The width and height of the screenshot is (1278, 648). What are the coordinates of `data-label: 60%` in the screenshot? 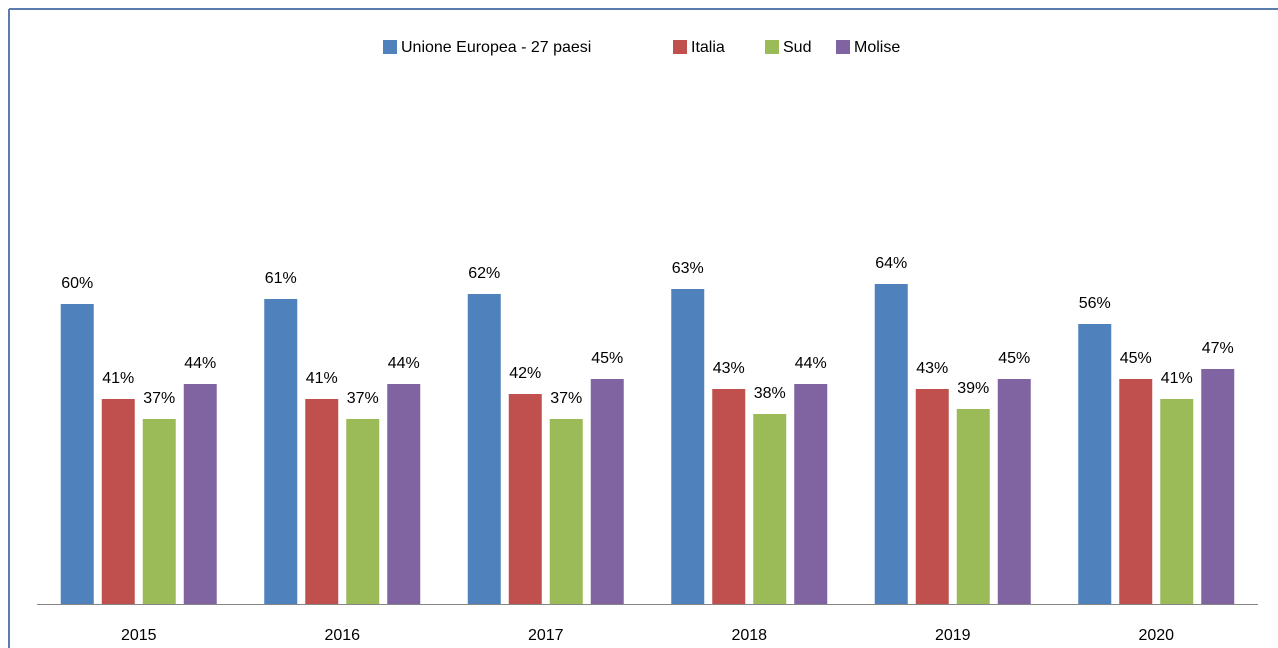 It's located at (77, 283).